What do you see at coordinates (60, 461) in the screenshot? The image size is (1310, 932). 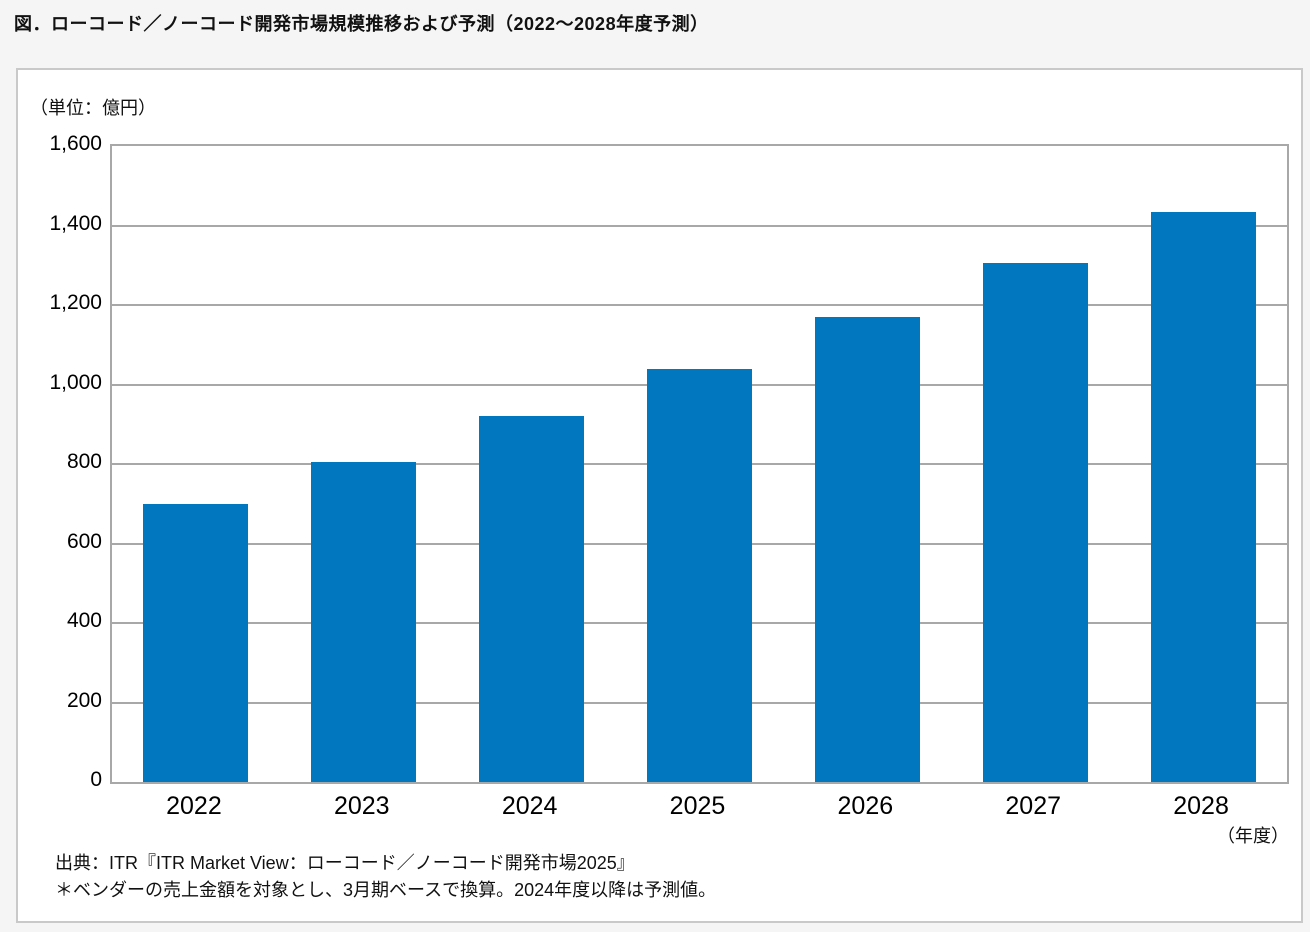 I see `y-axis: 1,600 1,400 1,200 1,000 800 600 400 200 0` at bounding box center [60, 461].